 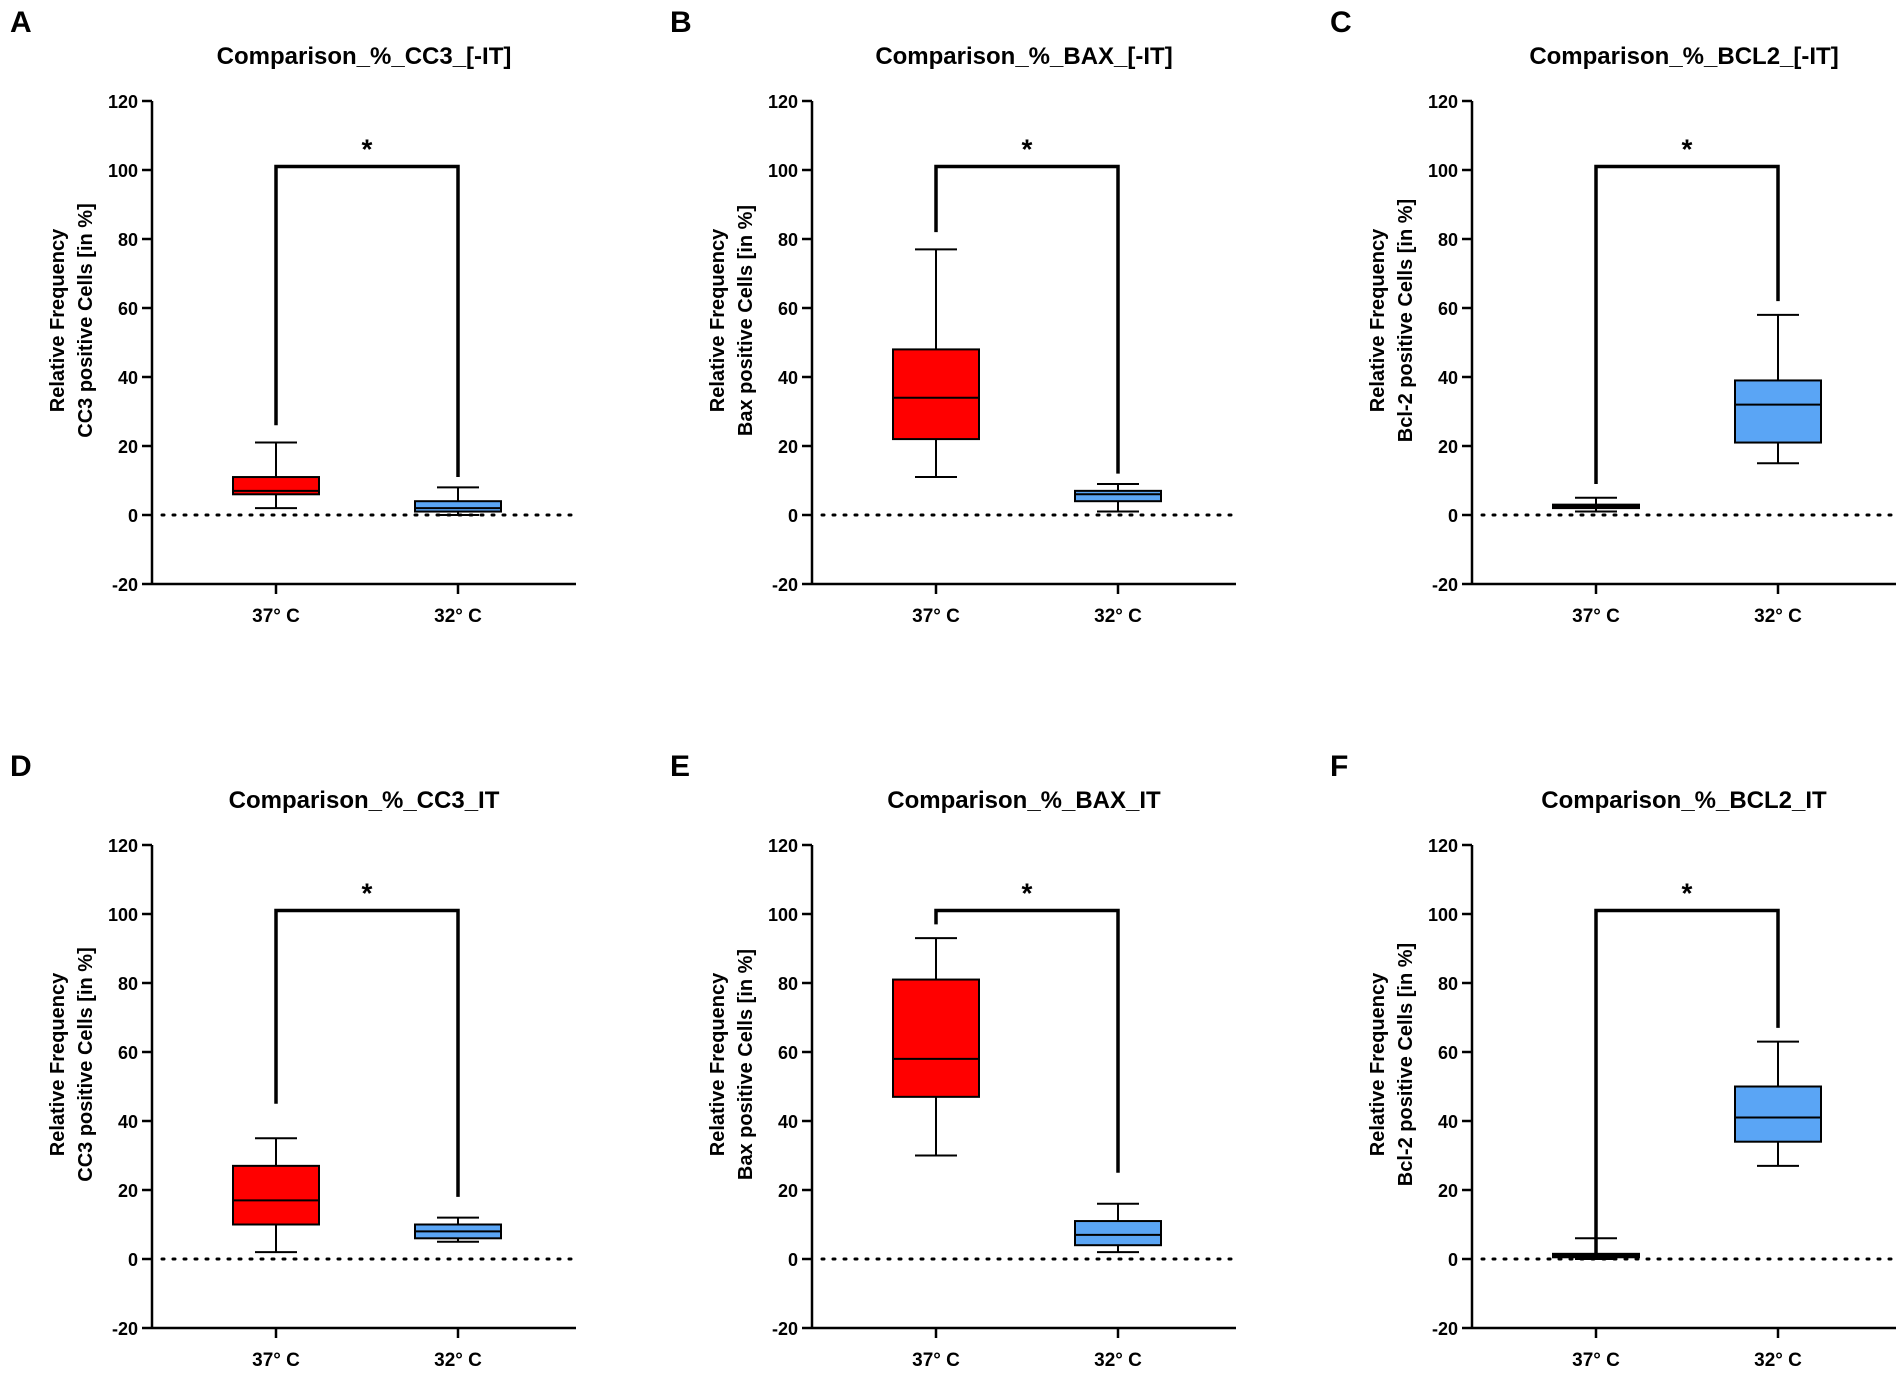 I want to click on chart-title: Comparison_%_BAX_IT, so click(x=1024, y=800).